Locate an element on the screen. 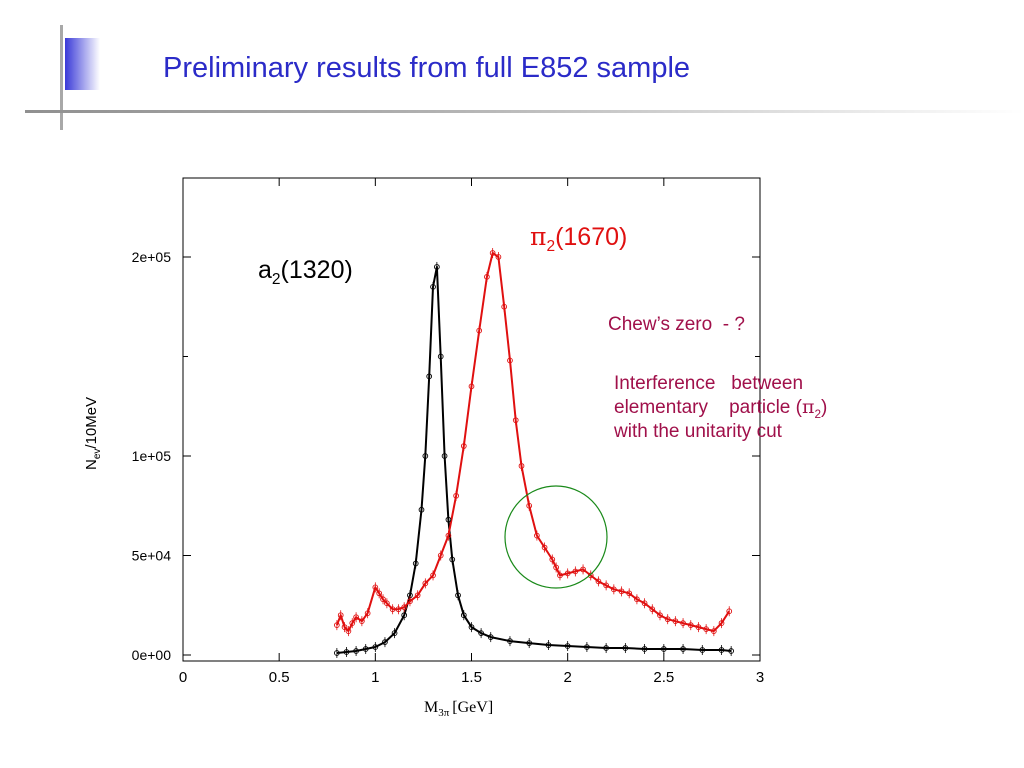  y-tick-label: 0e+00 is located at coordinates (152, 655).